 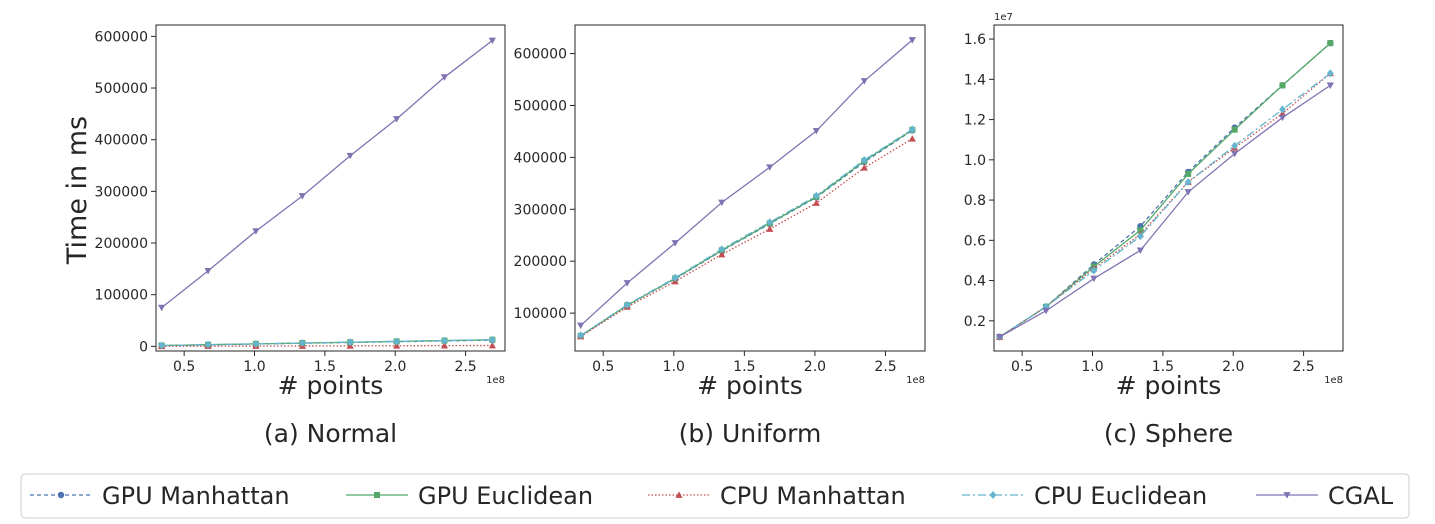 What do you see at coordinates (975, 40) in the screenshot?
I see `y-tick-label: 1.6` at bounding box center [975, 40].